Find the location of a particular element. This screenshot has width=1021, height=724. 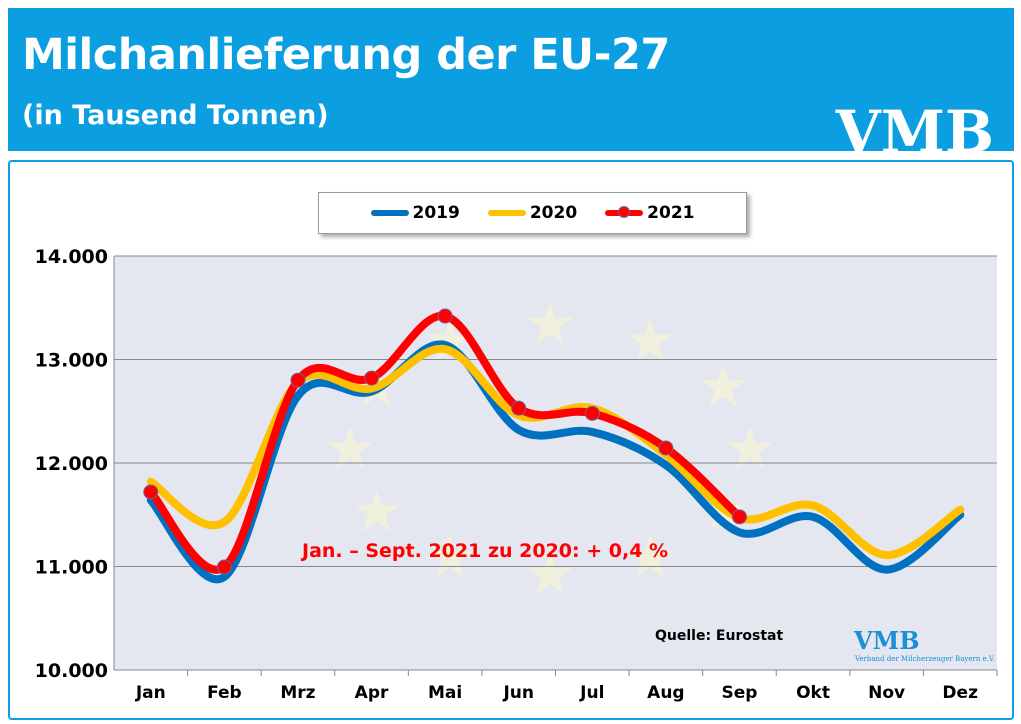

legend-item-2020: 2020 is located at coordinates (532, 213).